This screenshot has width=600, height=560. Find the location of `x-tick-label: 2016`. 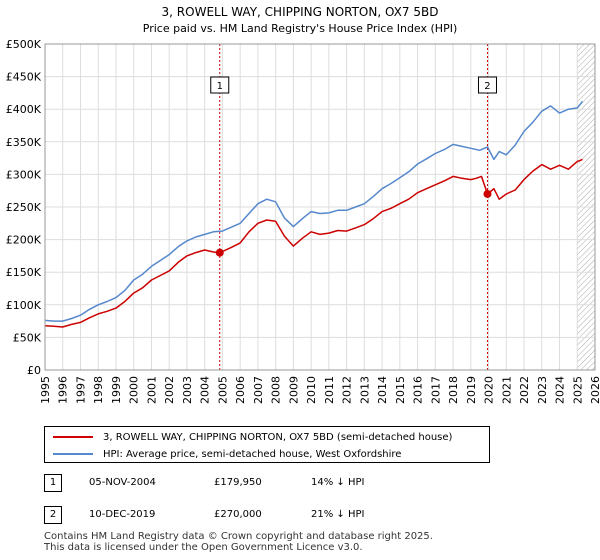

x-tick-label: 2016 is located at coordinates (418, 390).